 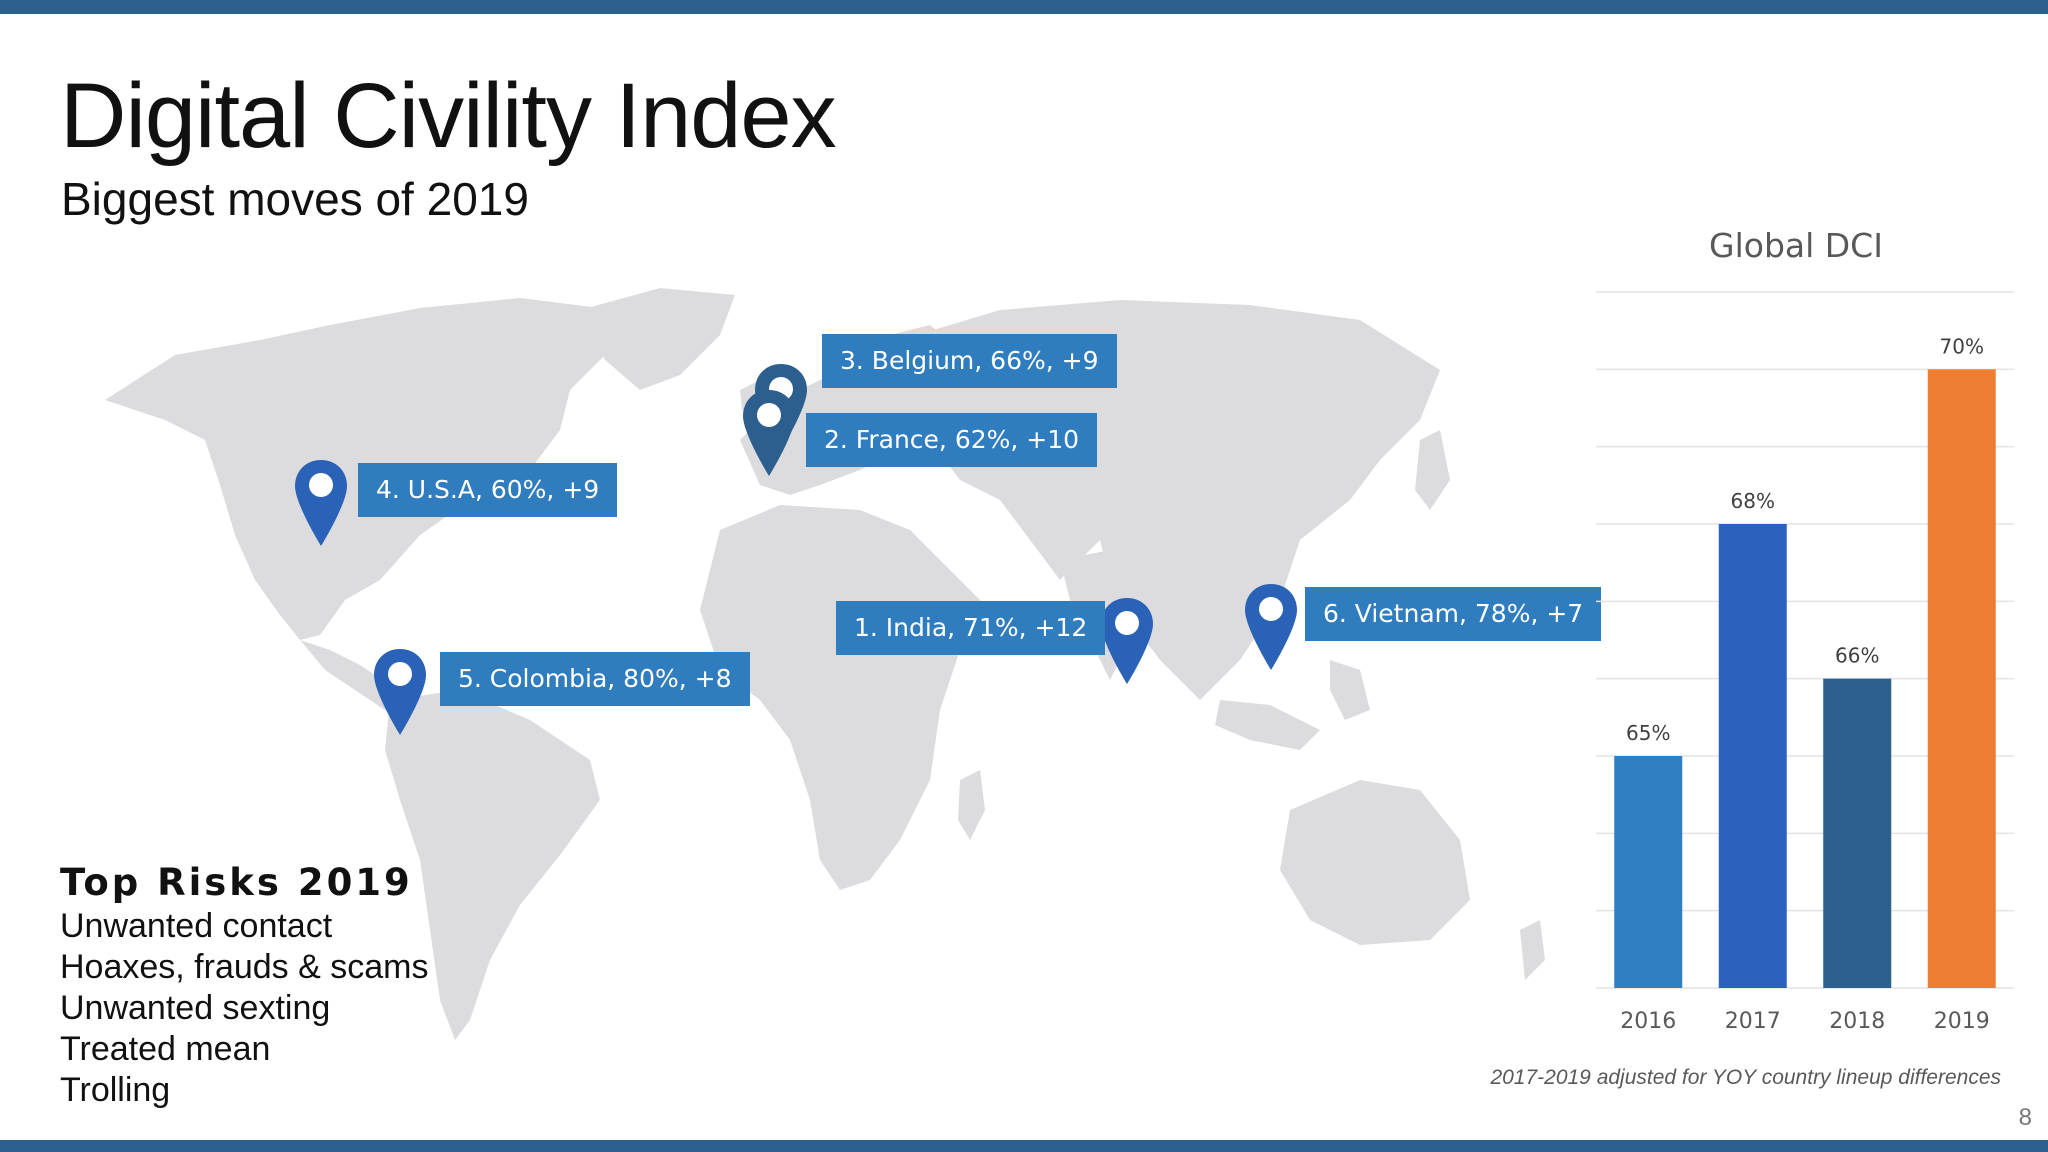 What do you see at coordinates (969, 361) in the screenshot?
I see `callout-belgium: 3. Belgium, 66%, +9` at bounding box center [969, 361].